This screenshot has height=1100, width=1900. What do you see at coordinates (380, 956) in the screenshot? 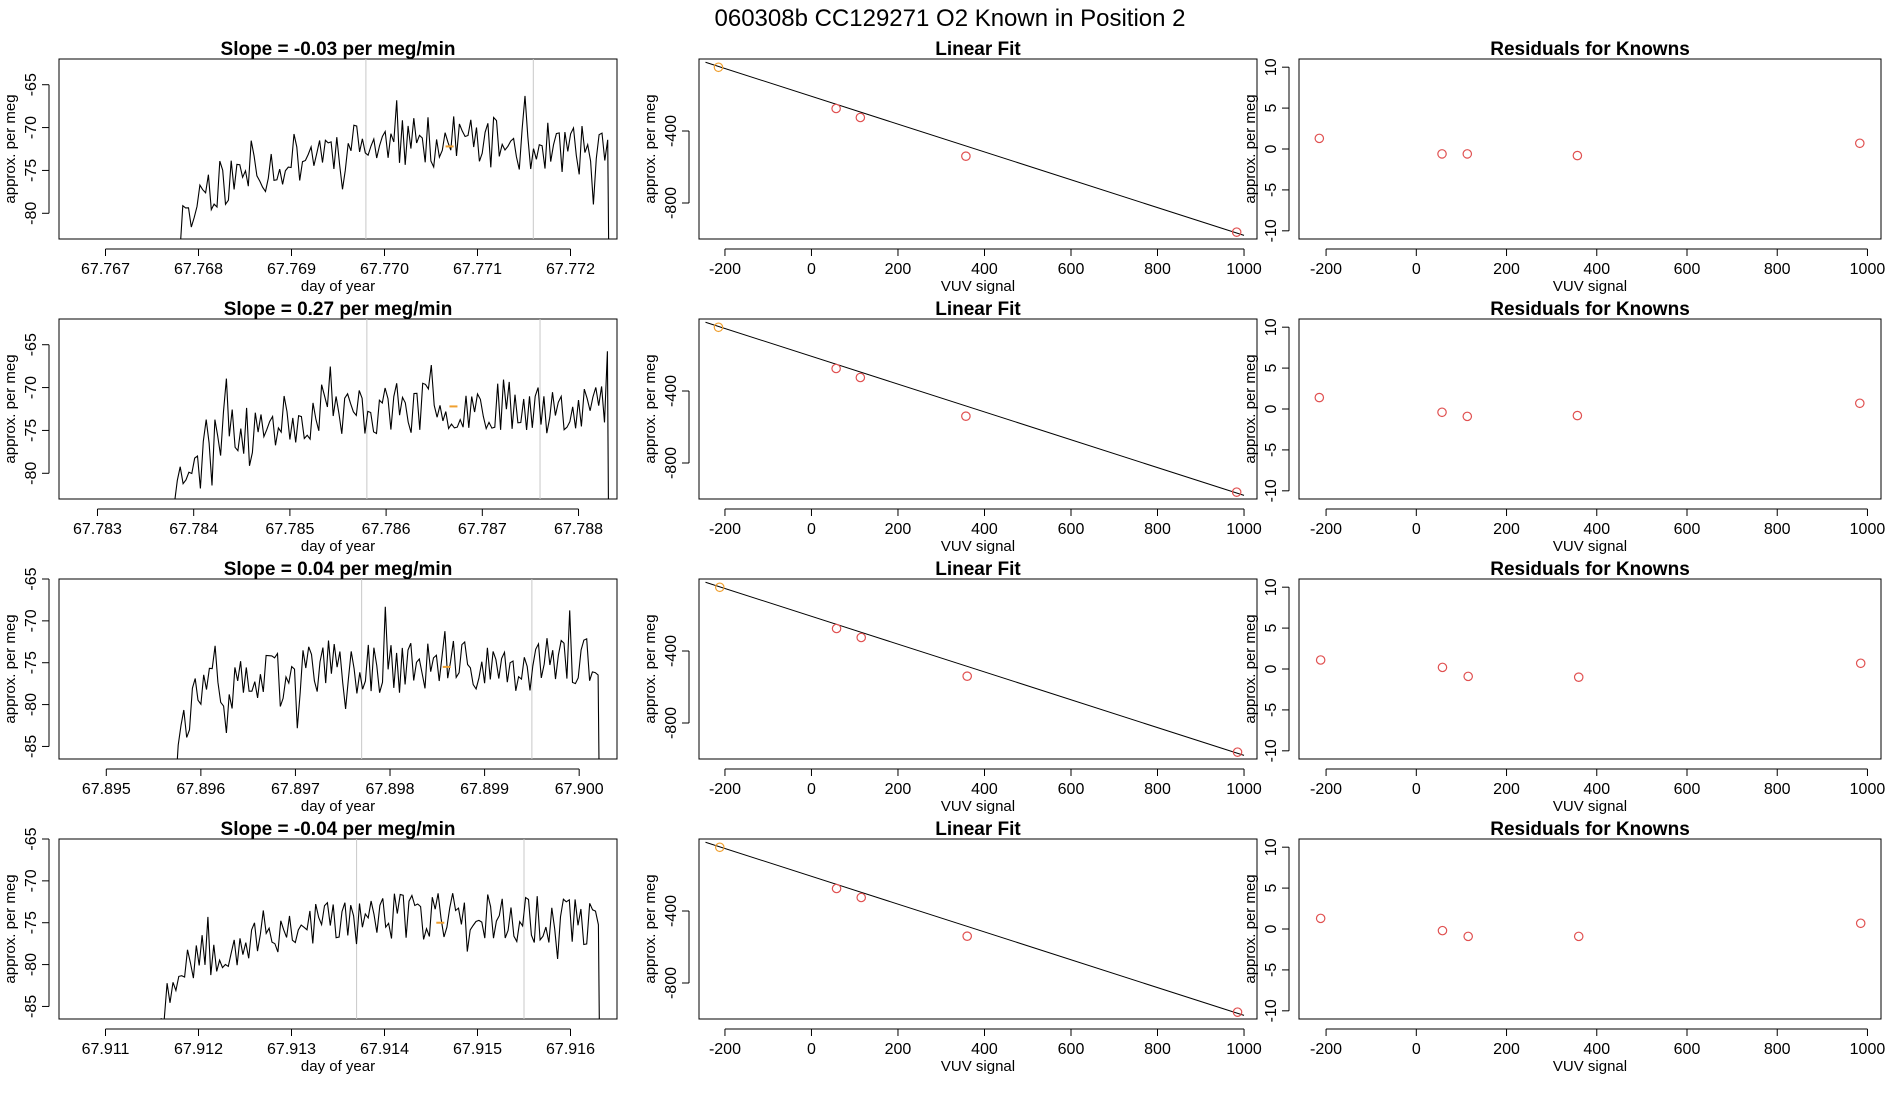
I see `series-line` at bounding box center [380, 956].